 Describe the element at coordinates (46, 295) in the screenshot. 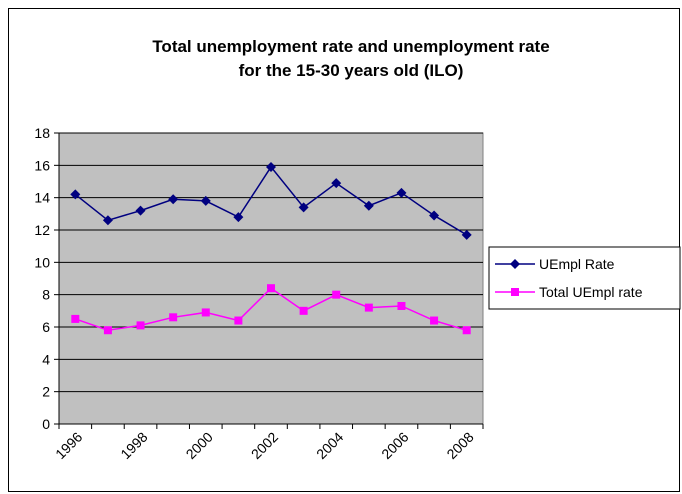

I see `y-tick-label: 8` at that location.